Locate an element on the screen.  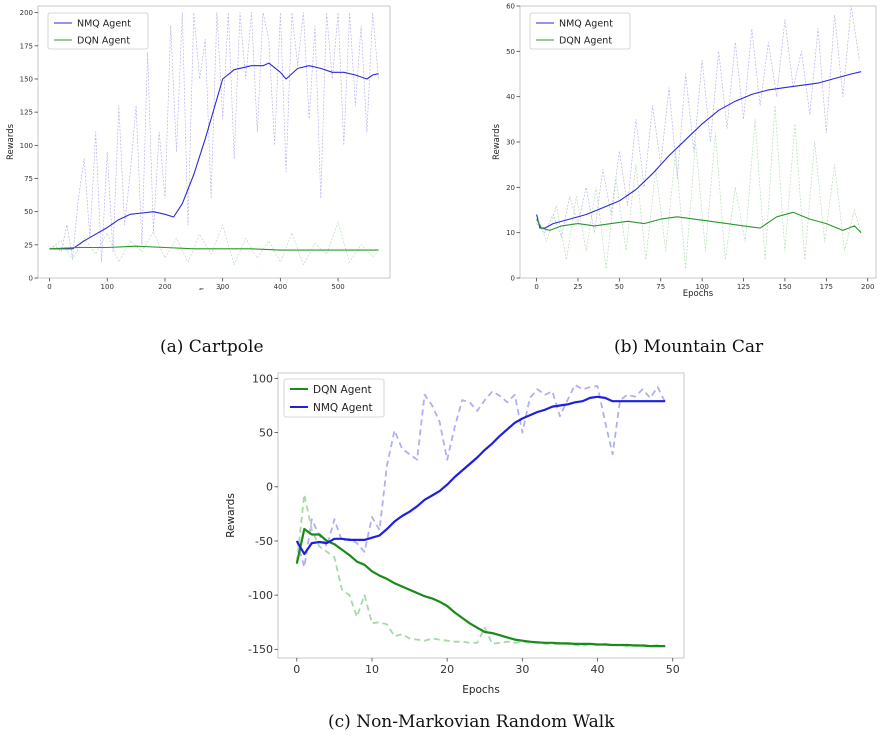
y-tick-label: 40 is located at coordinates (510, 97).